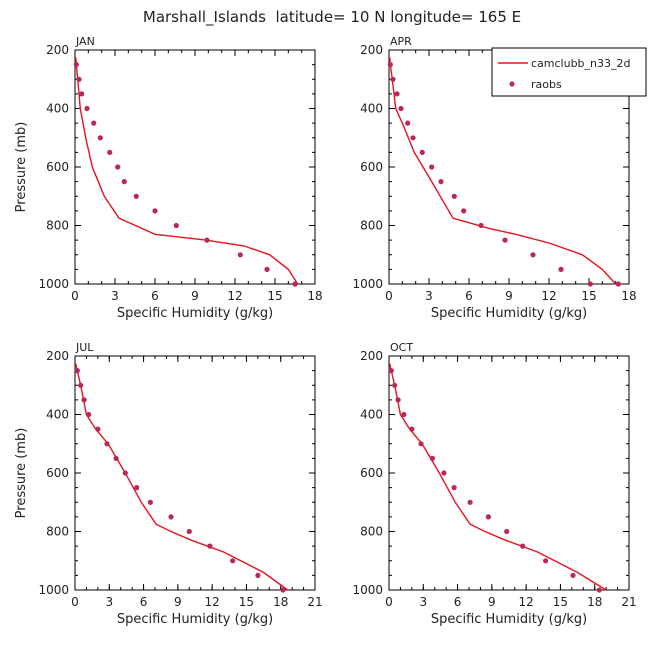 This screenshot has width=648, height=648. I want to click on legend-box, so click(569, 72).